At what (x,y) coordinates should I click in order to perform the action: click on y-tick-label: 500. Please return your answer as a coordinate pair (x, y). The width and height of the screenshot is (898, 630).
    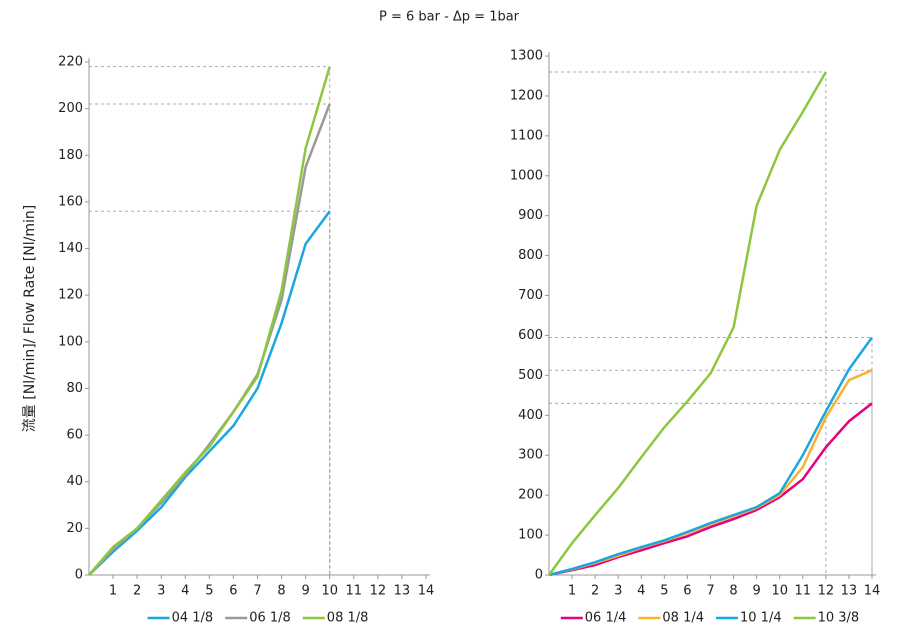
    Looking at the image, I should click on (530, 375).